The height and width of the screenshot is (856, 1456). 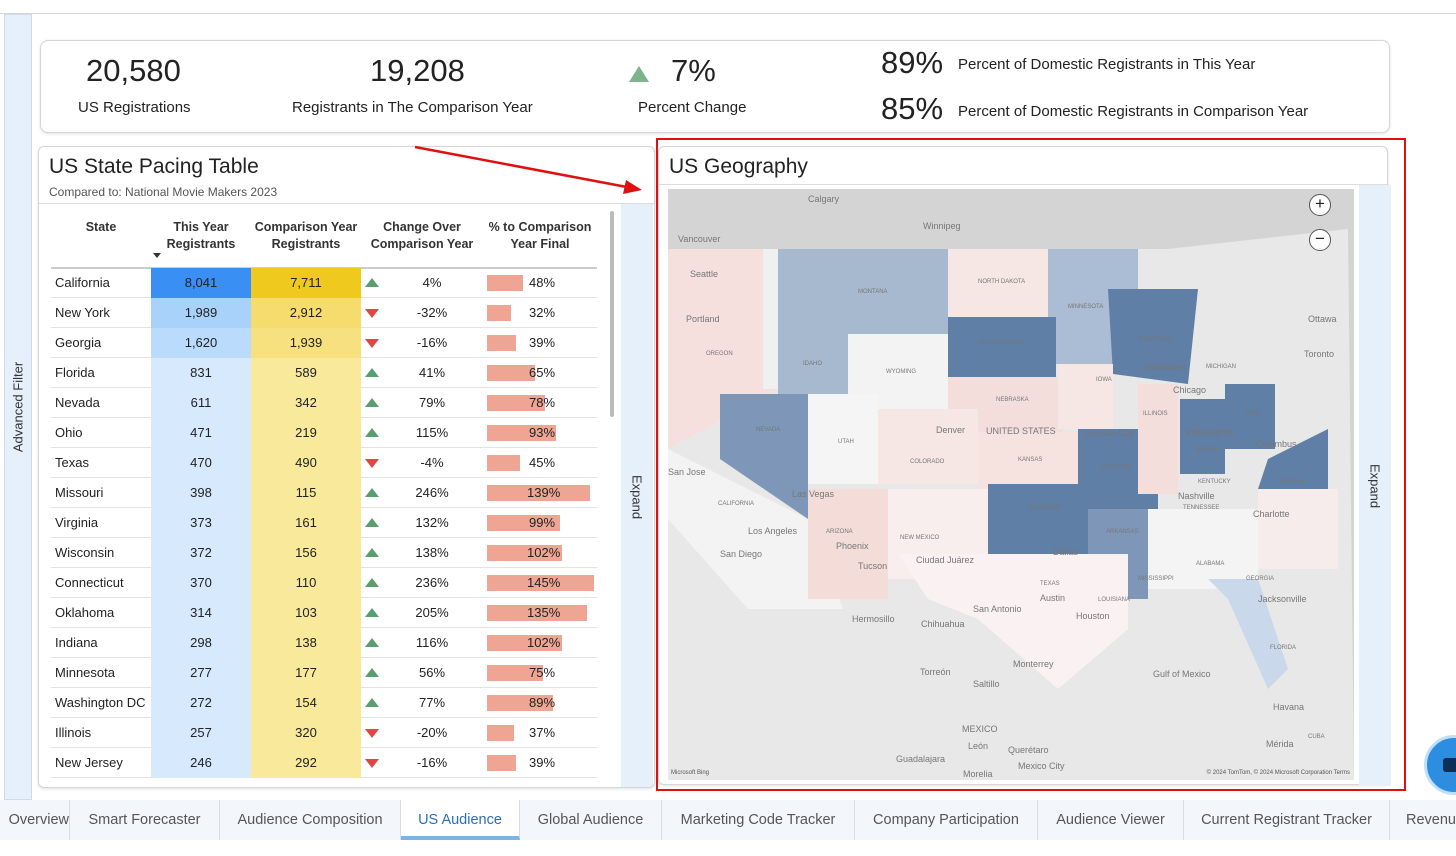 I want to click on table-row: Wisconsin 372 156 138% 102%, so click(x=324, y=553).